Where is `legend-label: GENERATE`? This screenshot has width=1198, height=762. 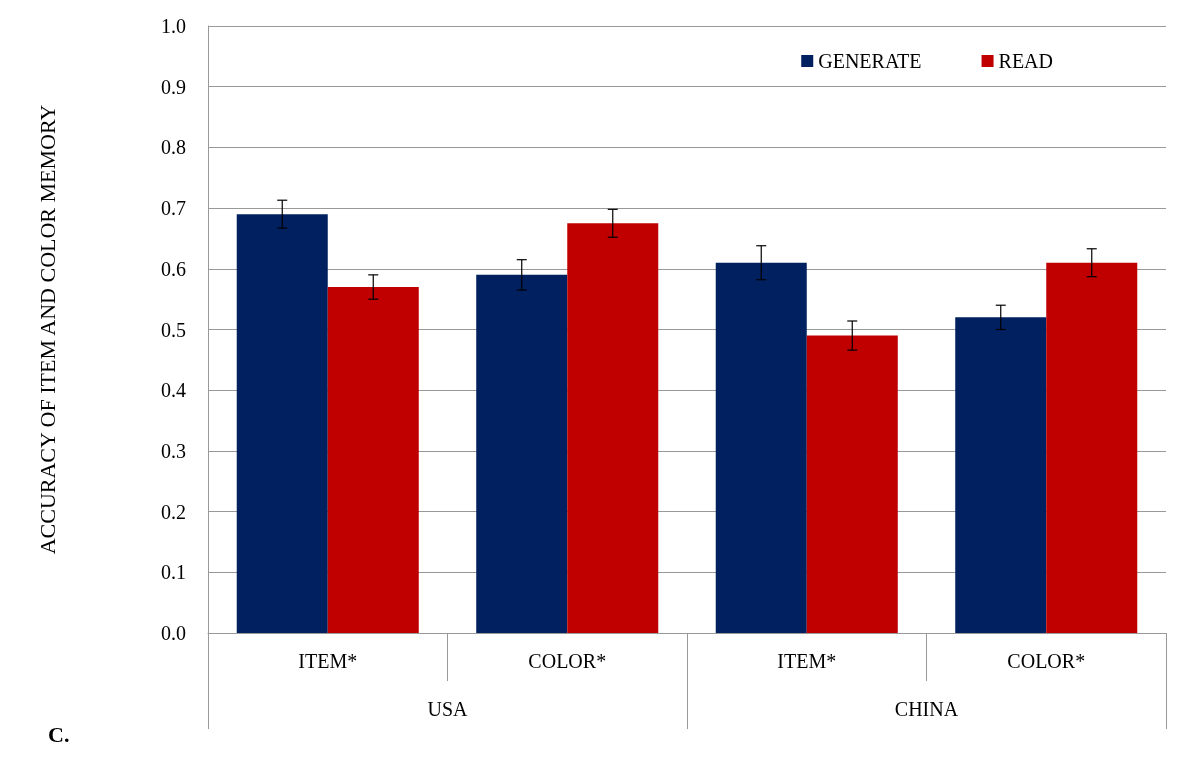
legend-label: GENERATE is located at coordinates (870, 61).